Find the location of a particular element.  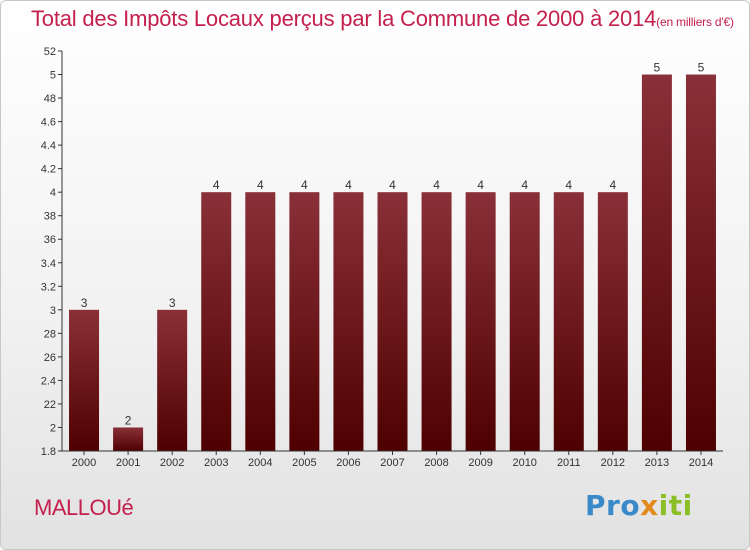

x-tick-label-2001: 2001 is located at coordinates (128, 463).